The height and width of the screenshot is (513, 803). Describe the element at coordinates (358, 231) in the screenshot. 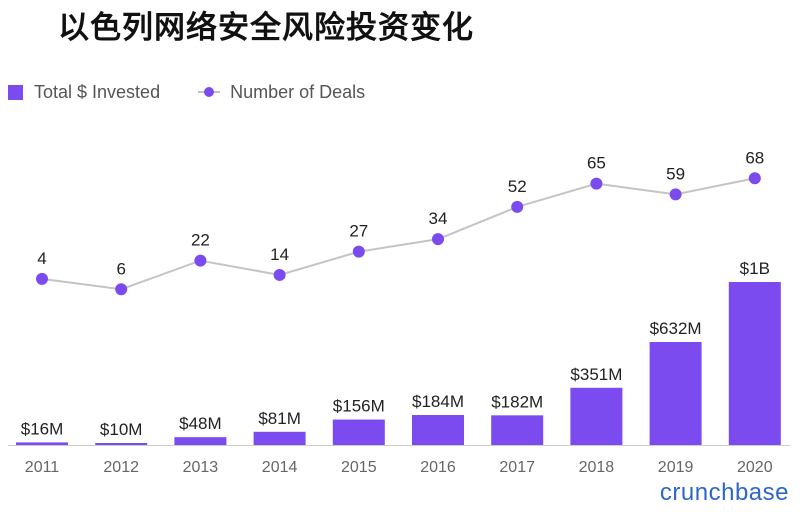

I see `deals-label-2015: 27` at that location.